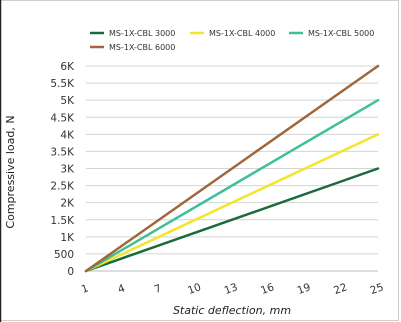 The height and width of the screenshot is (322, 401). Describe the element at coordinates (142, 33) in the screenshot. I see `legend-label: MS-1X-CBL 3000` at that location.